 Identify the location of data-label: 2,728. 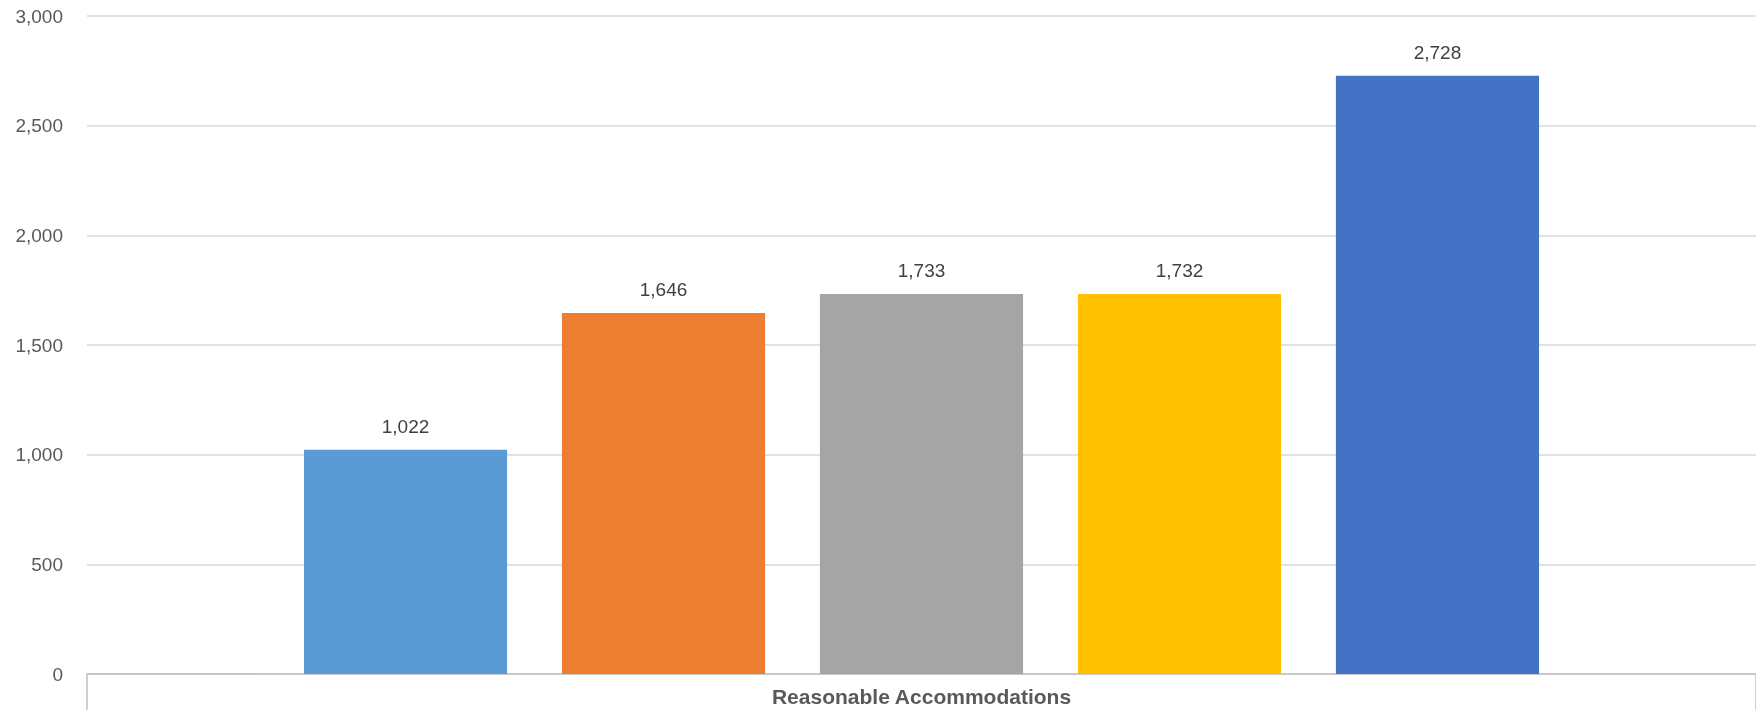
(1437, 52).